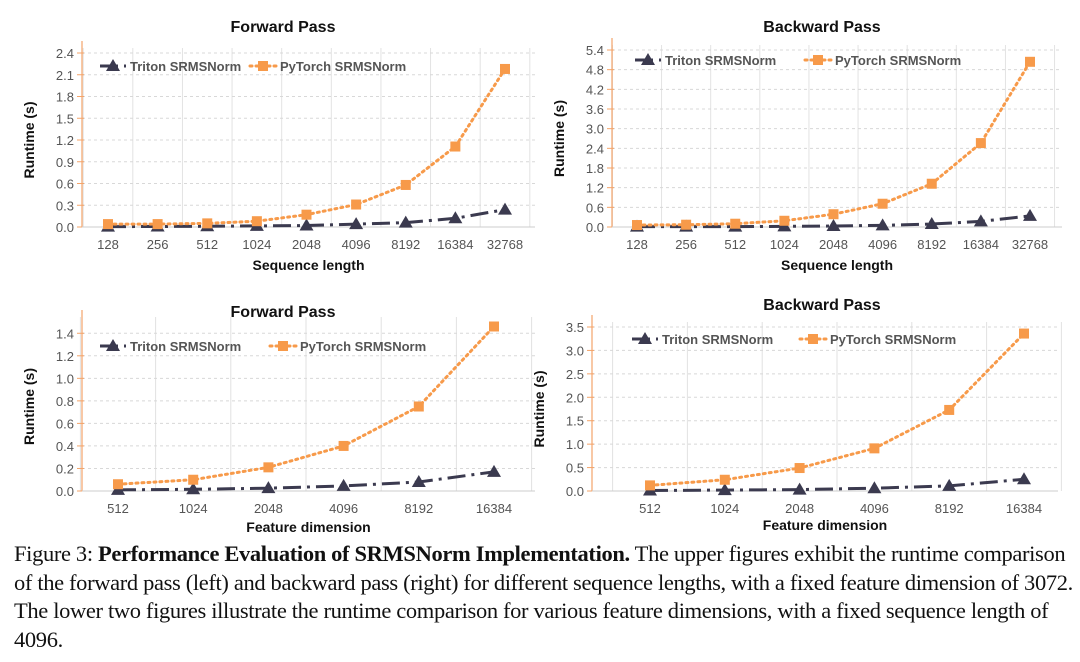 The image size is (1080, 662). What do you see at coordinates (595, 109) in the screenshot?
I see `y-tick-label: 3.6` at bounding box center [595, 109].